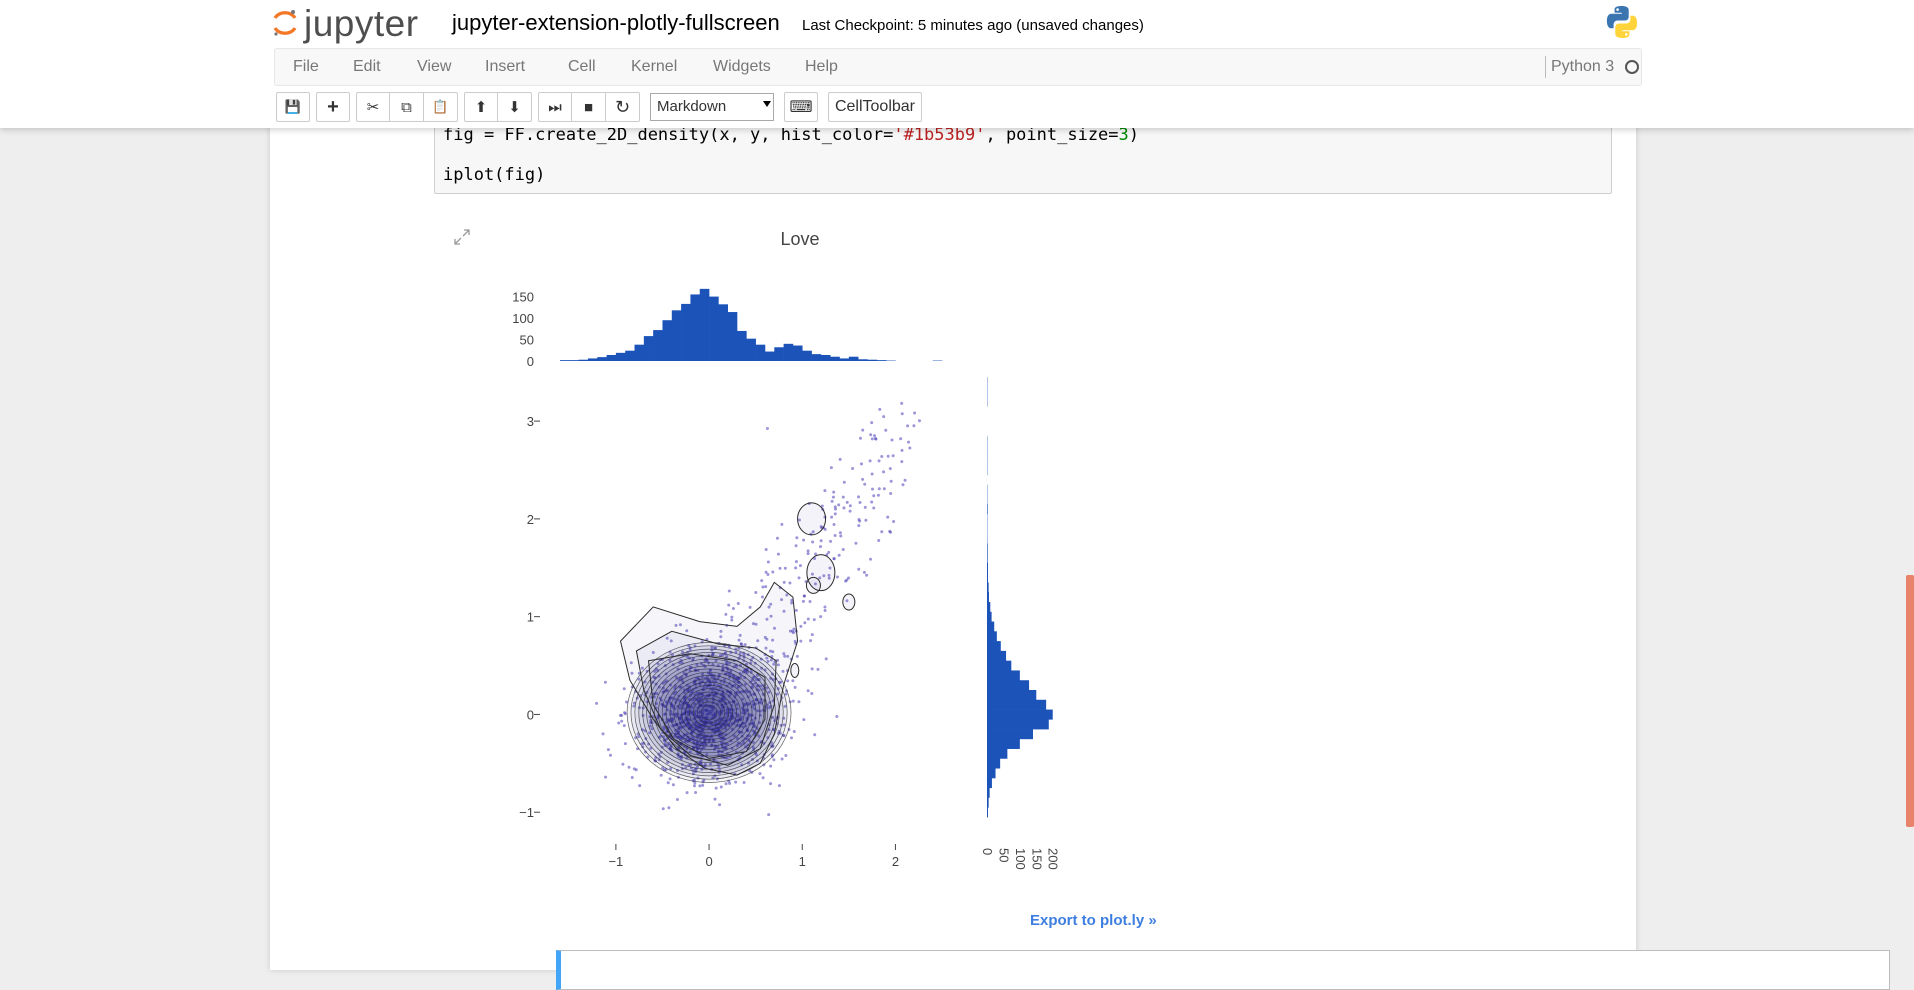 This screenshot has height=990, width=1914. What do you see at coordinates (407, 107) in the screenshot?
I see `copy-button: ⧉` at bounding box center [407, 107].